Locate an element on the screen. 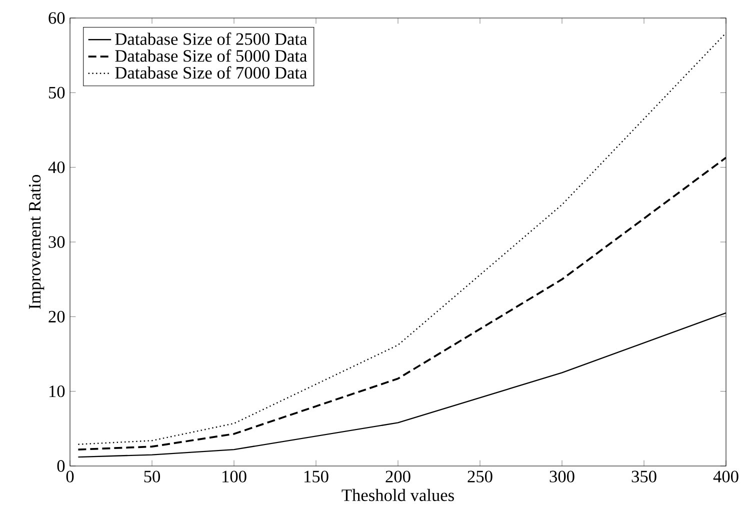 This screenshot has width=748, height=514. x-axis-title: Theshold values is located at coordinates (398, 495).